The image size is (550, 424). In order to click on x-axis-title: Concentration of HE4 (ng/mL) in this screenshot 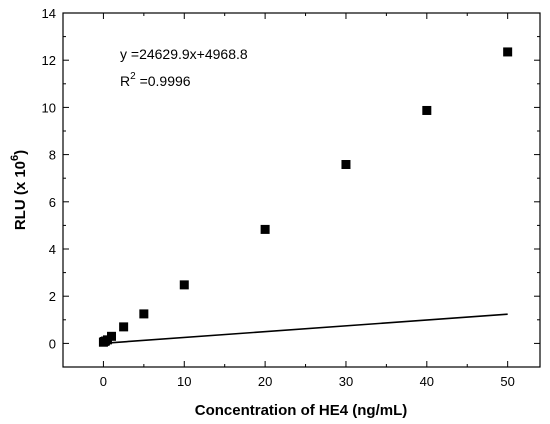, I will do `click(301, 410)`.